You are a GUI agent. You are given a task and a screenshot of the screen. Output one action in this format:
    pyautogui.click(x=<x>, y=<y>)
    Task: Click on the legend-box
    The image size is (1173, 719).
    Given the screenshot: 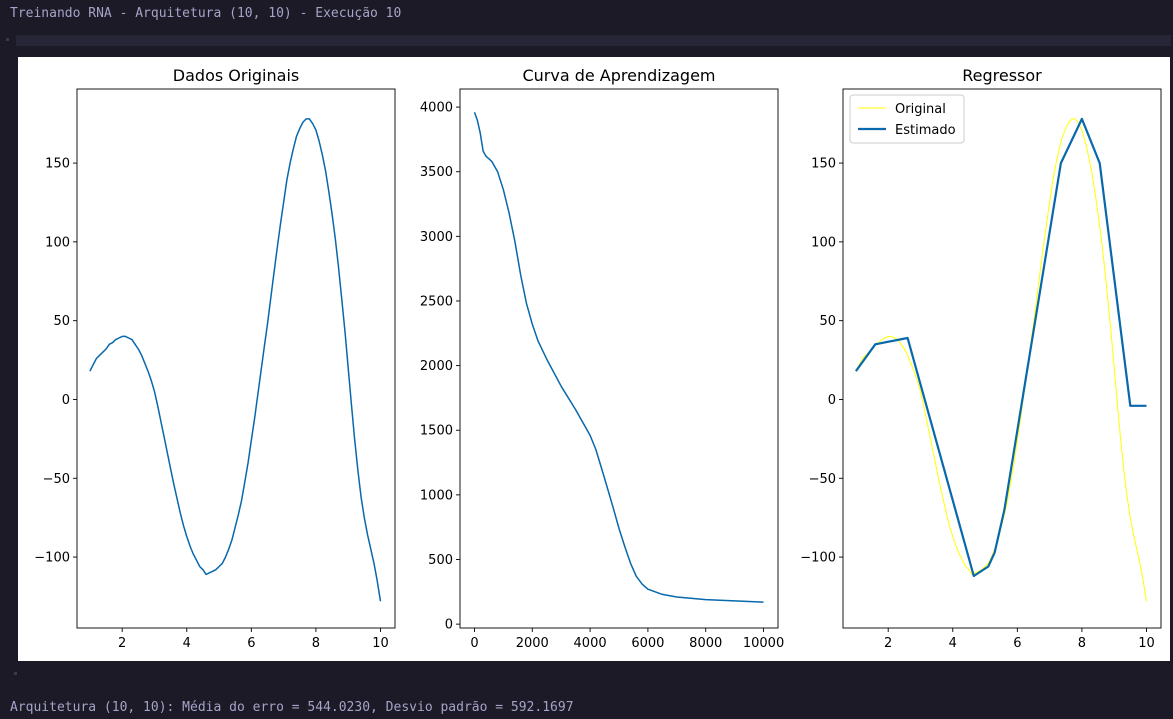 What is the action you would take?
    pyautogui.click(x=907, y=119)
    